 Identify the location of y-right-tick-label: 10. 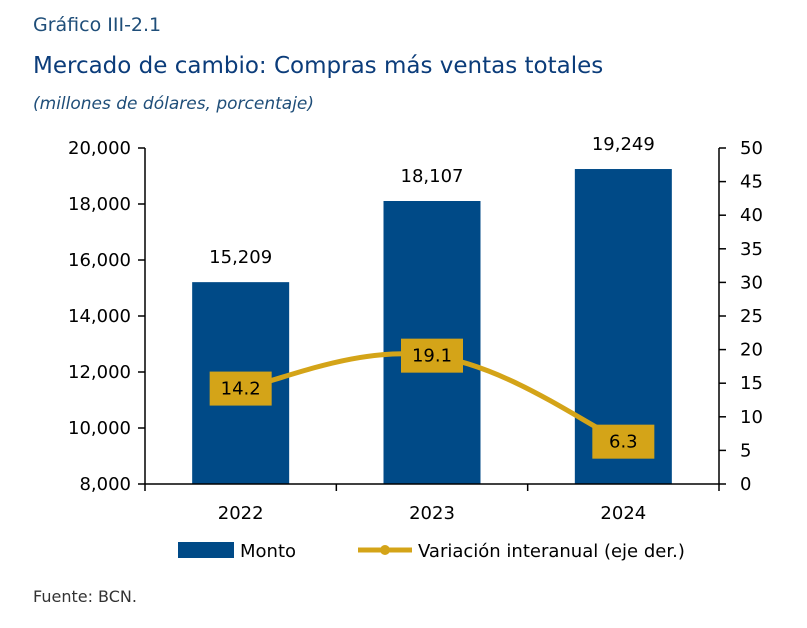
(751, 417).